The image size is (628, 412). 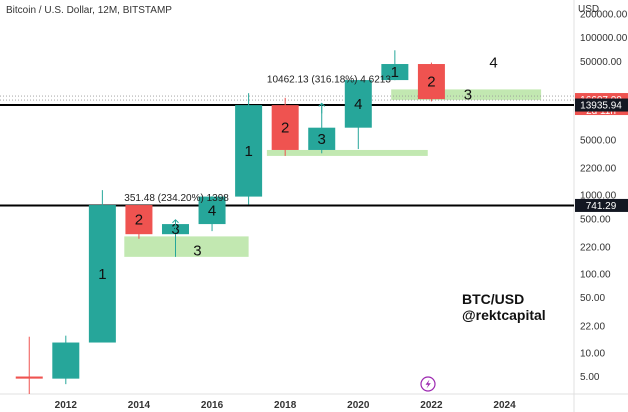 I want to click on key-level-badge-1-text-1: 13935.94, so click(x=601, y=106).